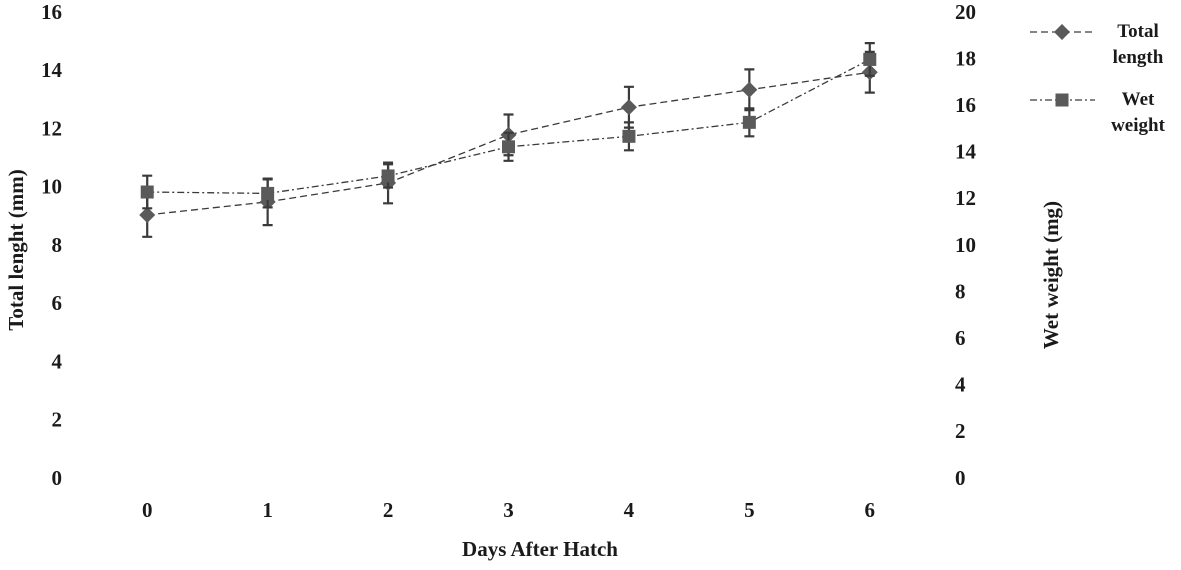  What do you see at coordinates (960, 478) in the screenshot?
I see `y2-tick-label: 0` at bounding box center [960, 478].